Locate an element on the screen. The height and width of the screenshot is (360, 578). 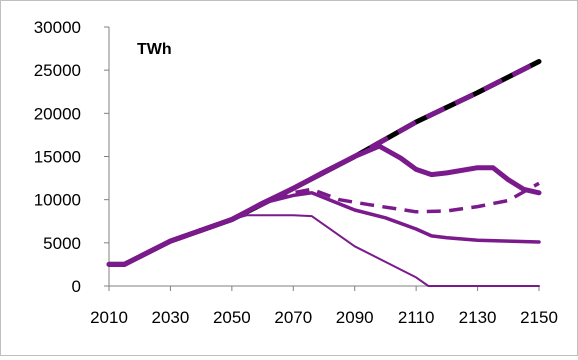
y-tick-label: 25000 is located at coordinates (57, 70).